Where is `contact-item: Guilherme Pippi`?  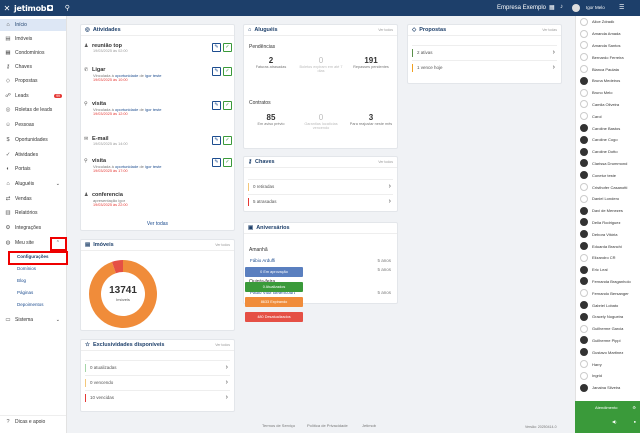
contact-item: Guilherme Pippi is located at coordinates (608, 341).